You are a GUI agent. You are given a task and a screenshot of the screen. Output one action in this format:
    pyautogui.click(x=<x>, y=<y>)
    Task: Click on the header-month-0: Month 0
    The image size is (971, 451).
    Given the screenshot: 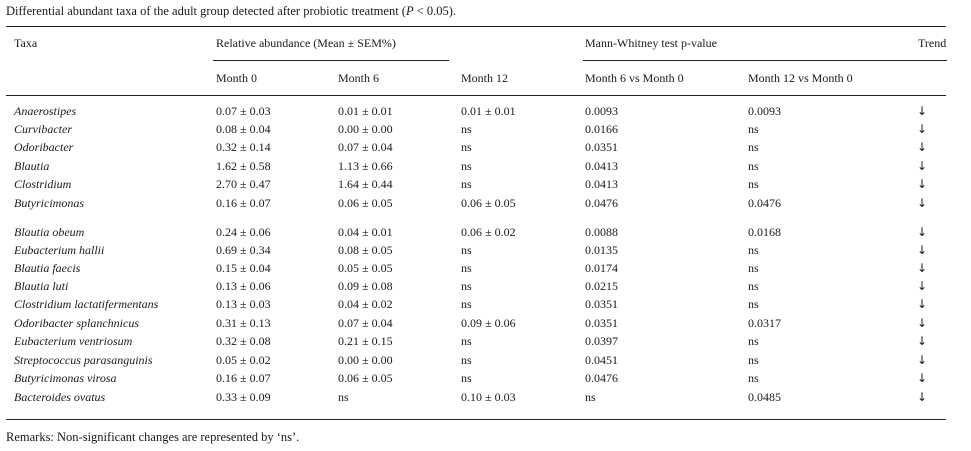 What is the action you would take?
    pyautogui.click(x=237, y=78)
    